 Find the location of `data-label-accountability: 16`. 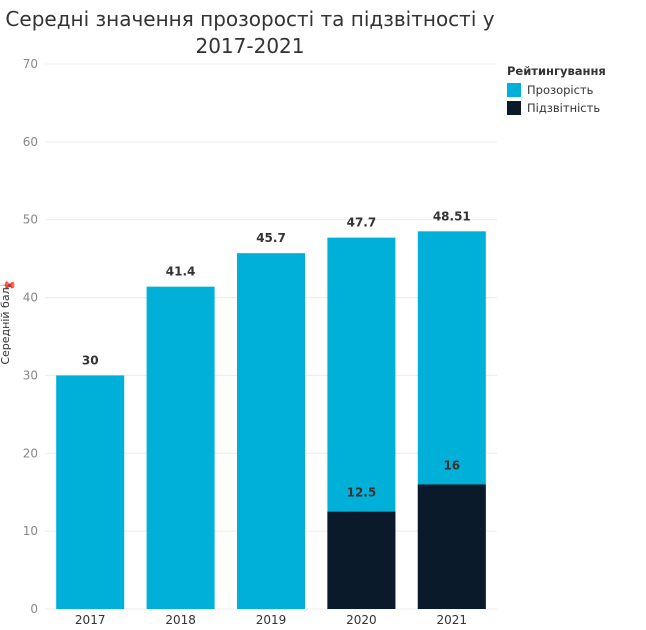

data-label-accountability: 16 is located at coordinates (451, 465).